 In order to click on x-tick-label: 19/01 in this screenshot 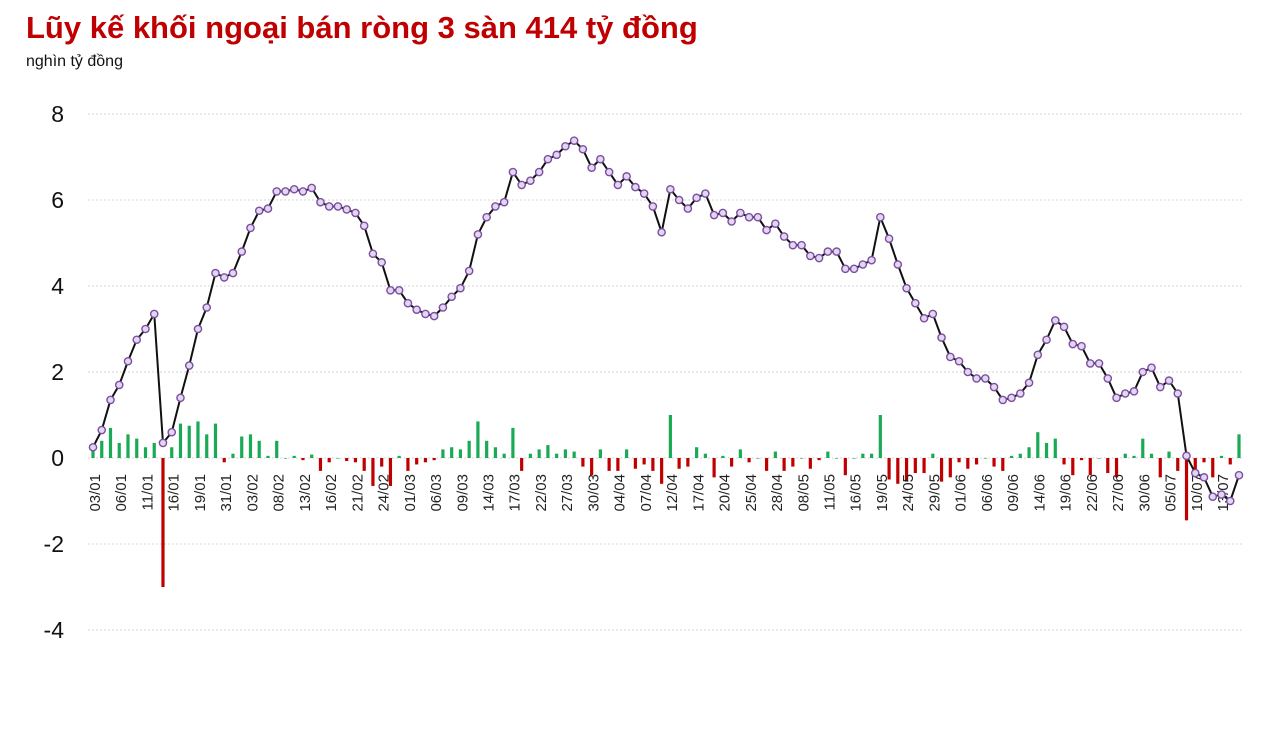, I will do `click(200, 493)`.